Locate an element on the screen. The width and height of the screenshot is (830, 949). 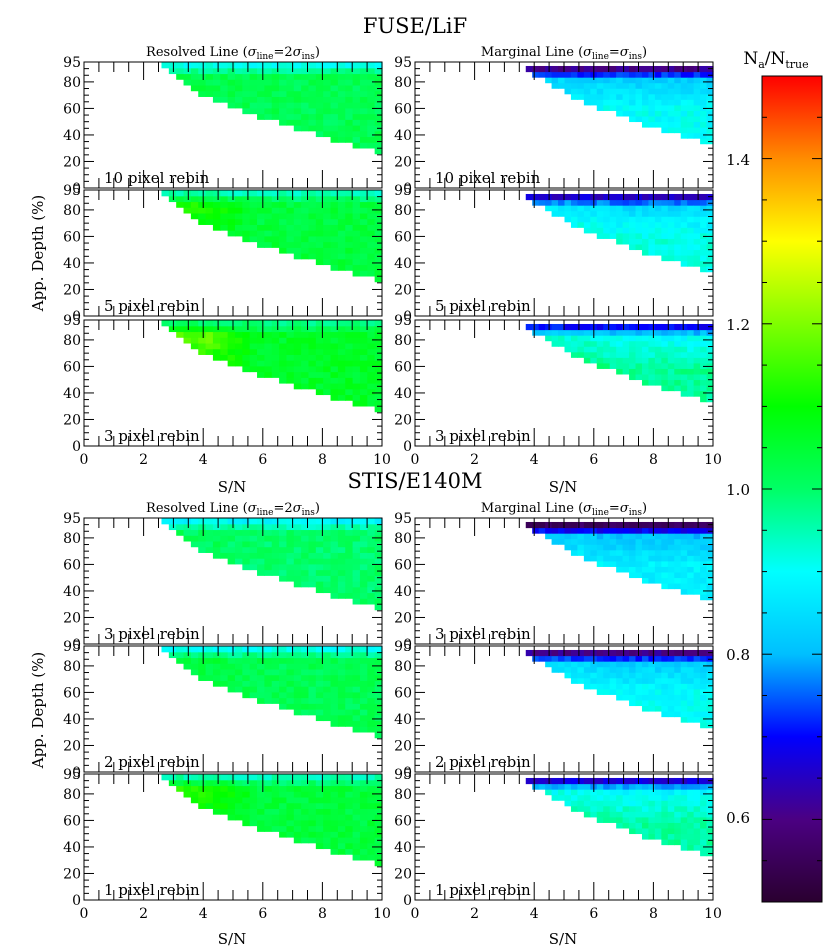
colorbar is located at coordinates (792, 489).